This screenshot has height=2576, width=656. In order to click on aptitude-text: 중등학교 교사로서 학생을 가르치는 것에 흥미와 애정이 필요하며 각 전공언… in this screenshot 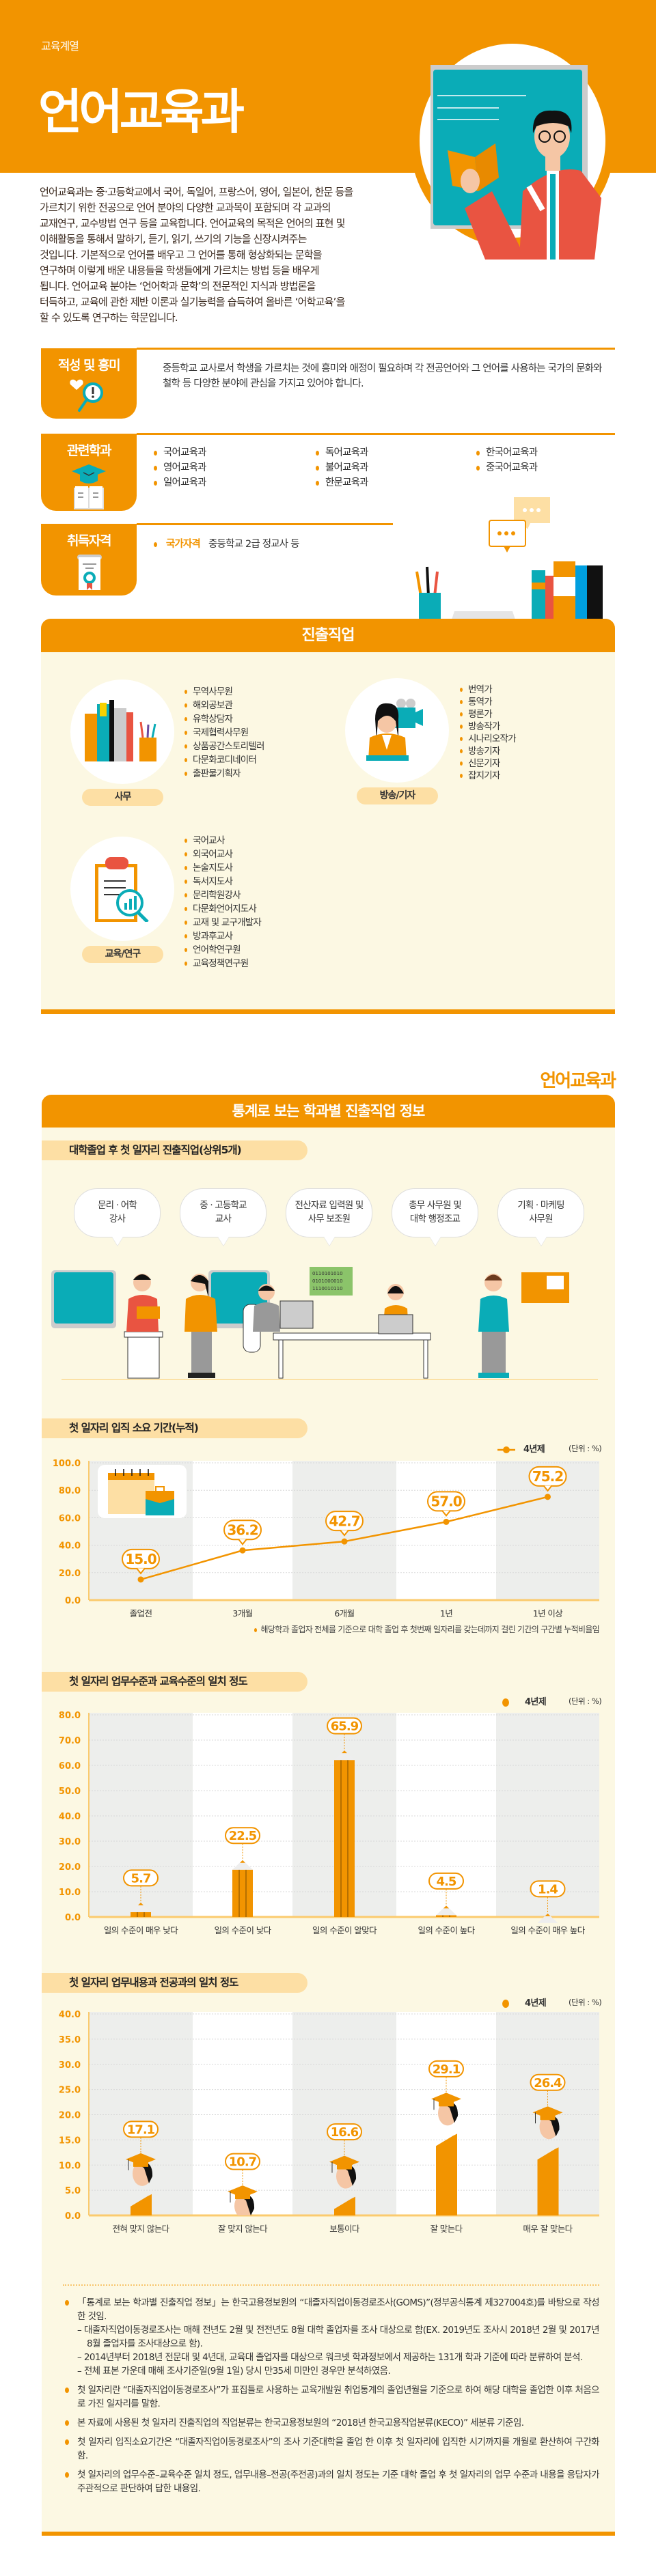, I will do `click(383, 376)`.